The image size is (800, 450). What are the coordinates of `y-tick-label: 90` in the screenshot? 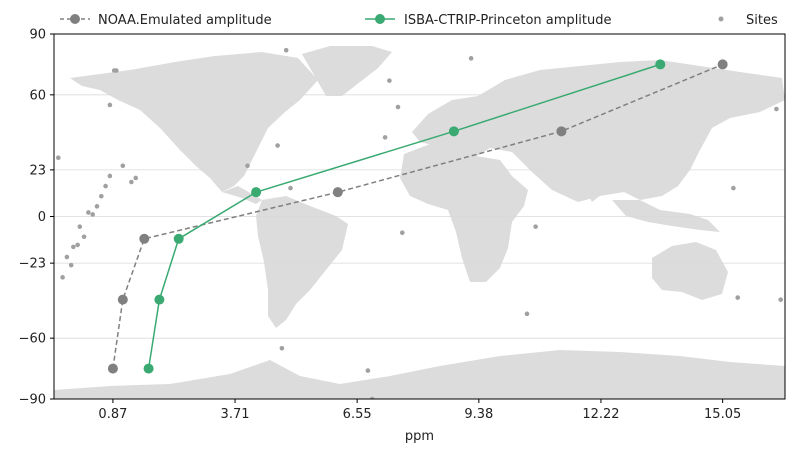 It's located at (37, 35).